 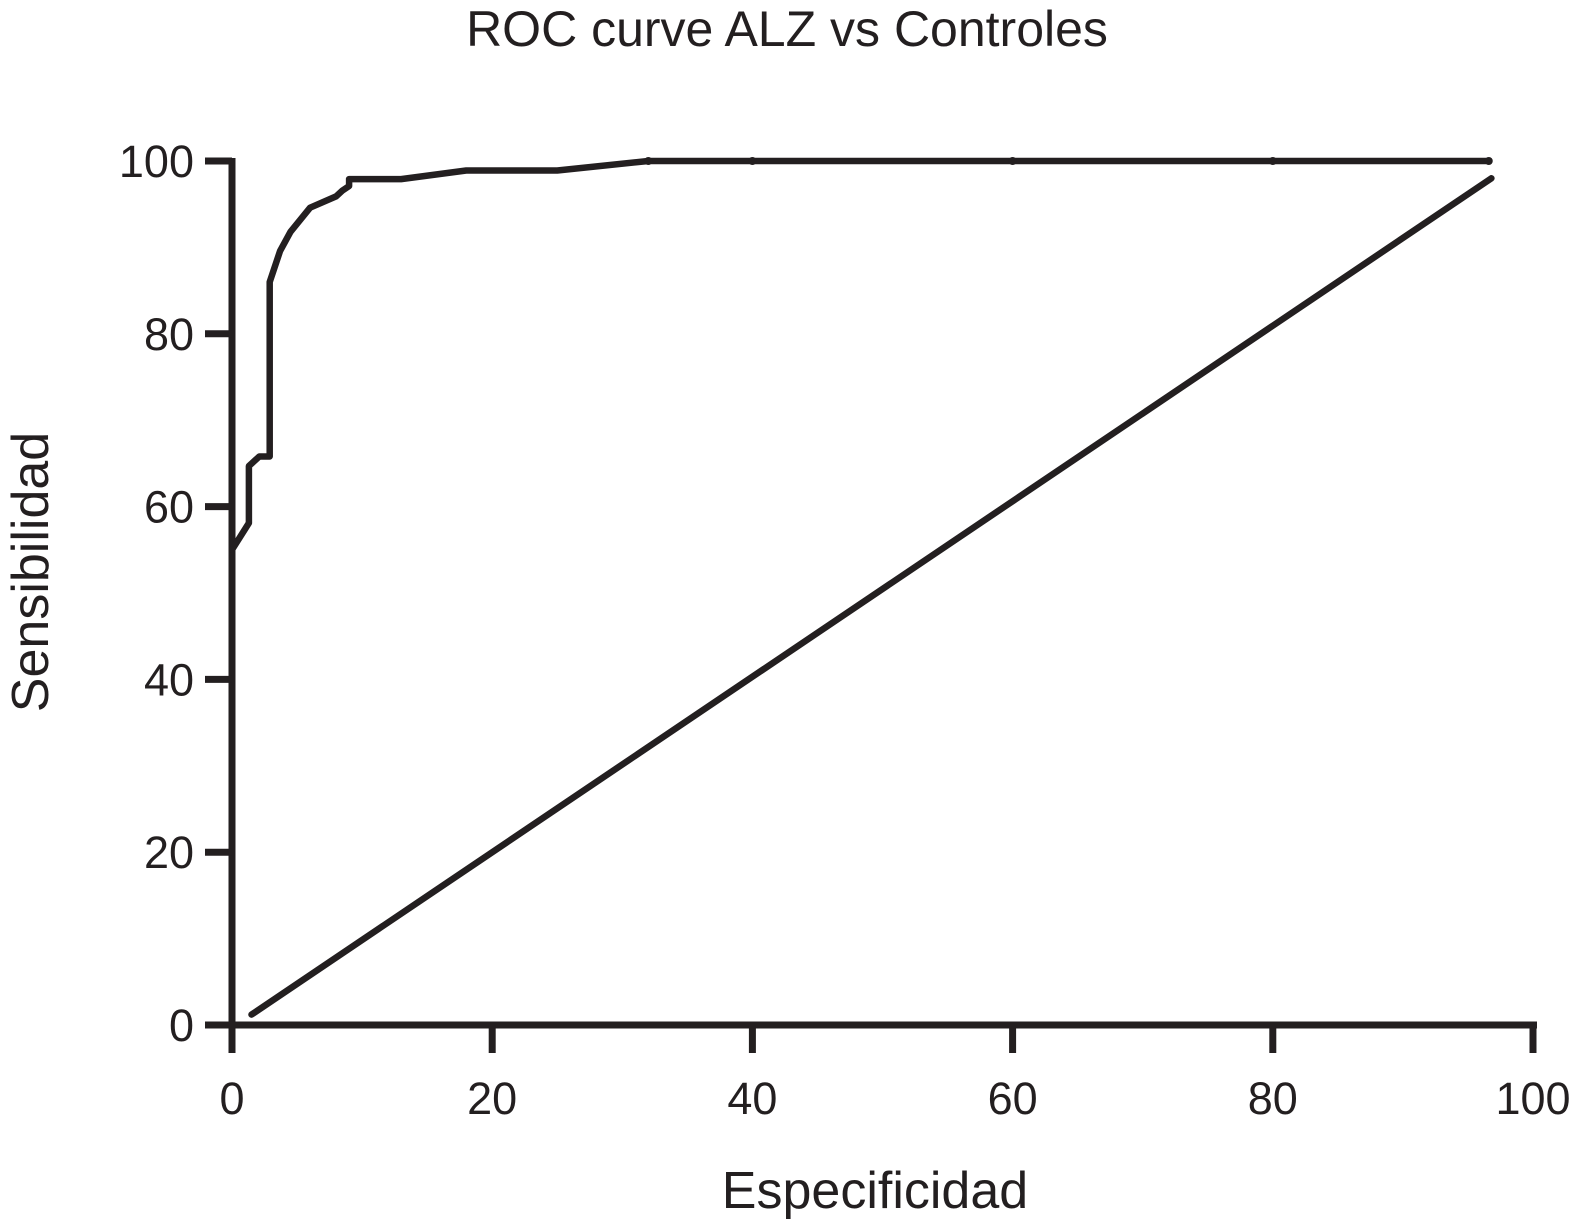 What do you see at coordinates (895, 1074) in the screenshot?
I see `x-axis-ticks: 0 20 40 60 80 100` at bounding box center [895, 1074].